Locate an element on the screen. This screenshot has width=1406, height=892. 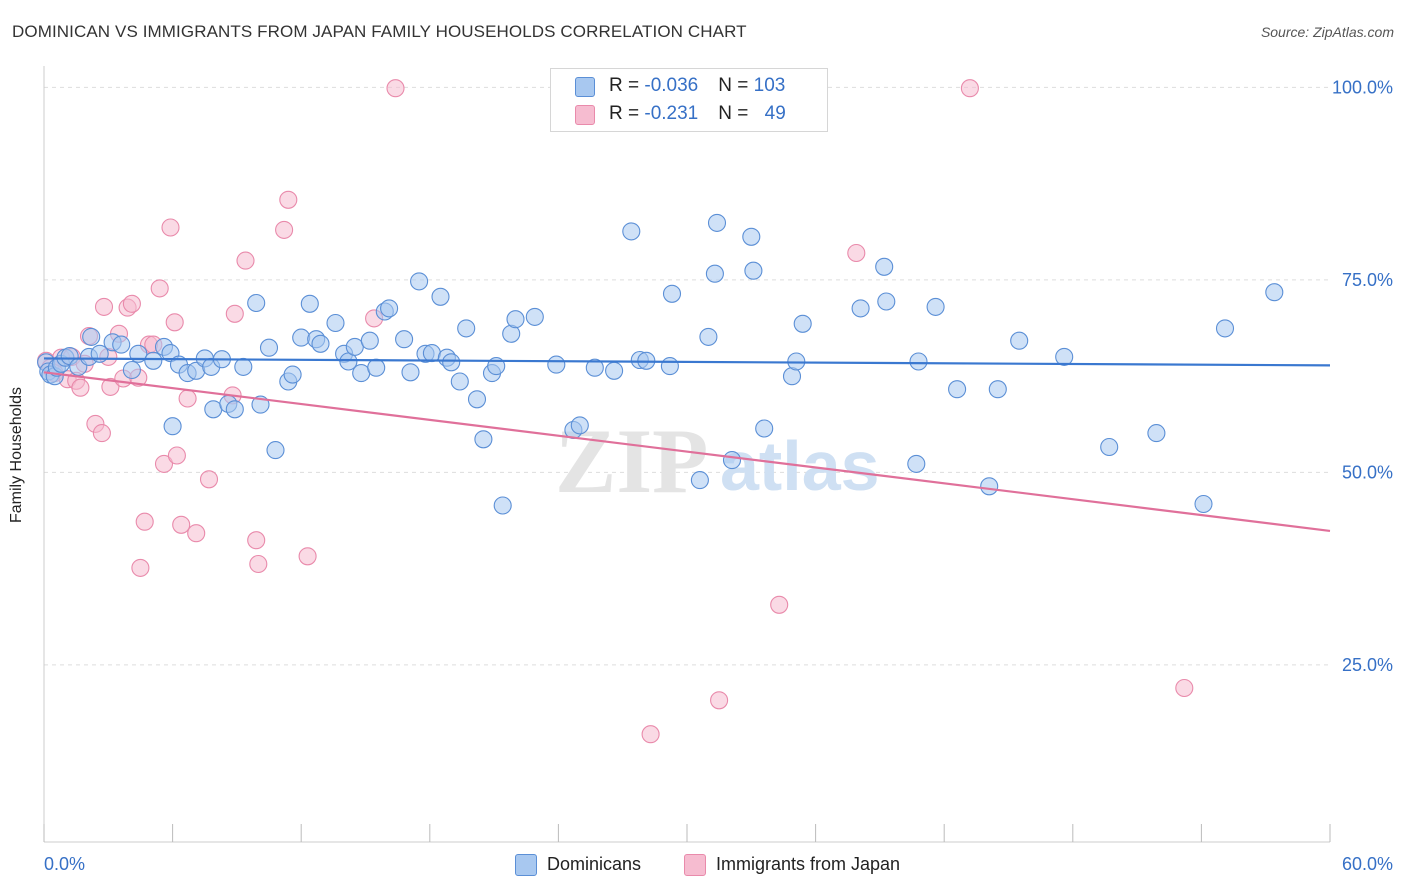
legend-n-value: 49 is located at coordinates (775, 113).